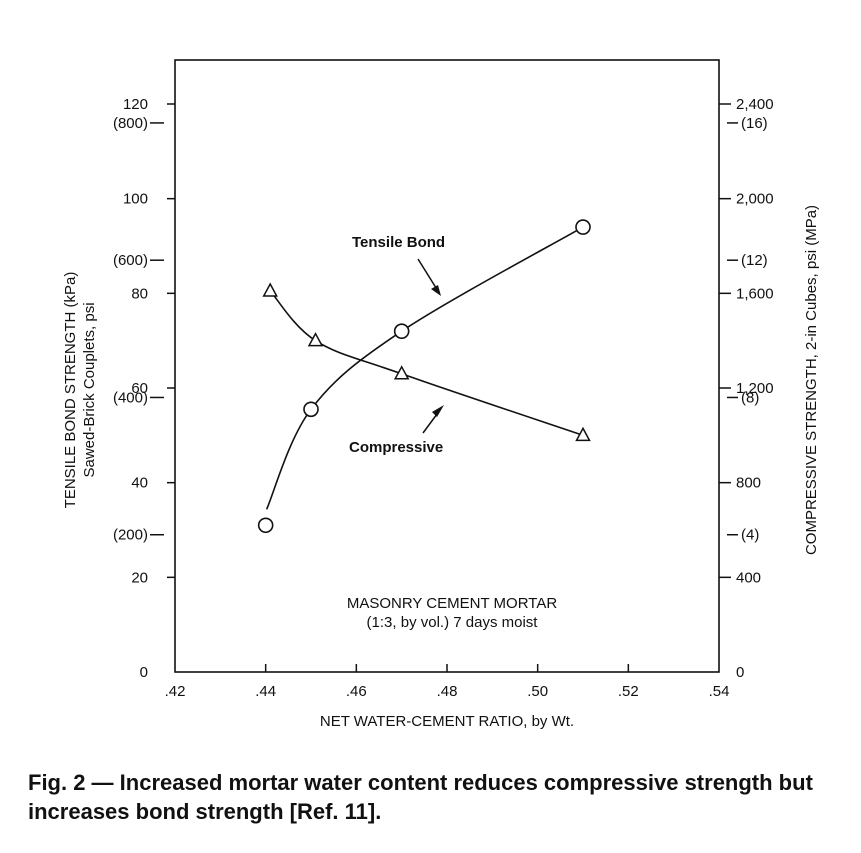 Image resolution: width=861 pixels, height=853 pixels. I want to click on right-tick-label: 2,400, so click(755, 104).